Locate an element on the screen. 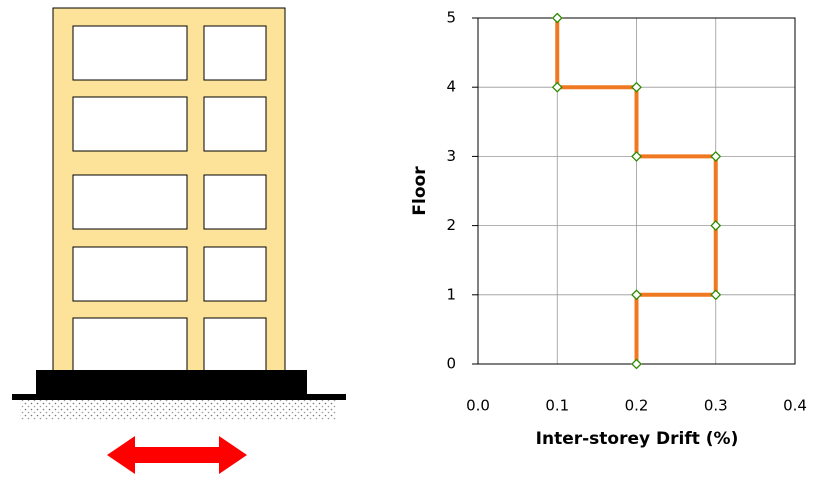 This screenshot has width=813, height=477. x-axis-title: Inter-storey Drift (%) is located at coordinates (637, 439).